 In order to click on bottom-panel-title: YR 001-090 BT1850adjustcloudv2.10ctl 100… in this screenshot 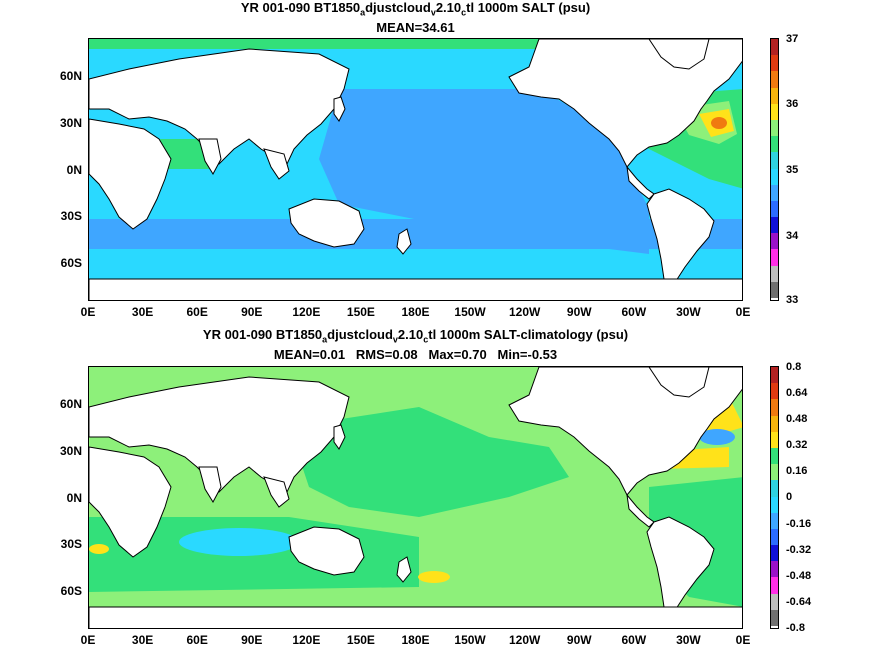, I will do `click(415, 336)`.